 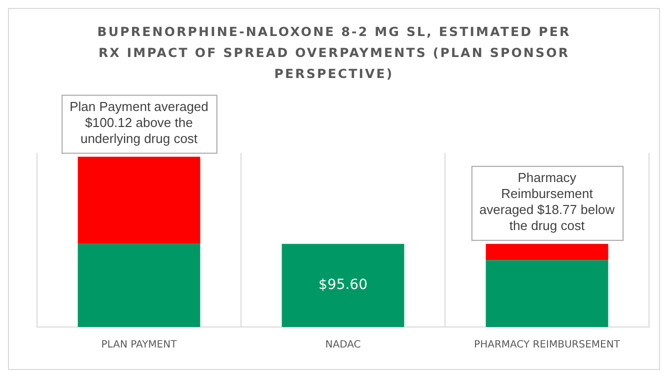 I want to click on x-tick-label: PLAN PAYMENT, so click(x=139, y=345).